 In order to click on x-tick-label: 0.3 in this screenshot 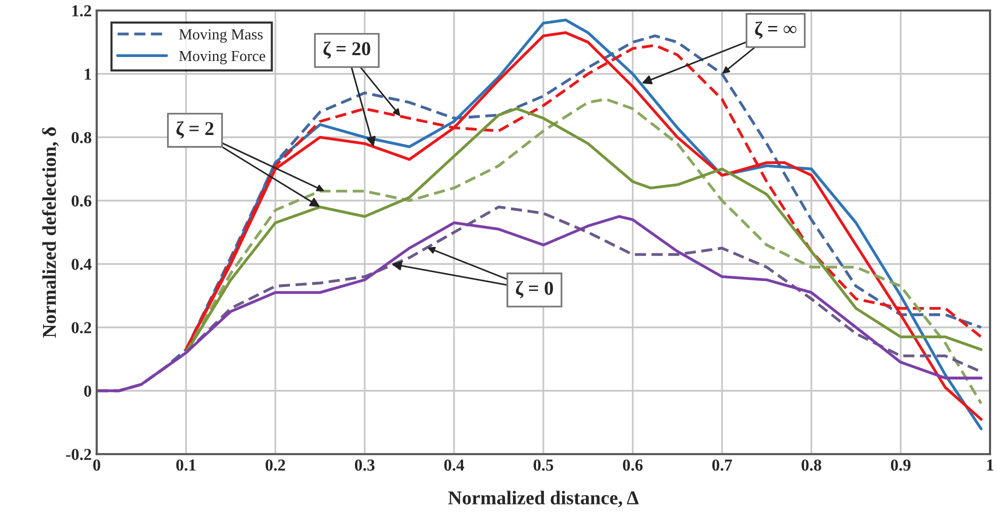, I will do `click(364, 465)`.